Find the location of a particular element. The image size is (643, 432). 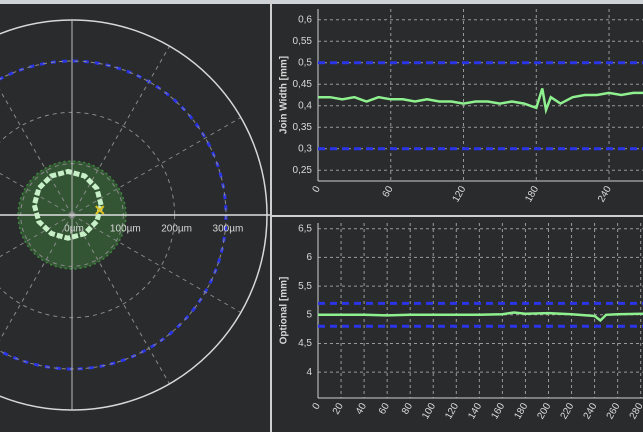

y-tick-label: 6 is located at coordinates (309, 257).